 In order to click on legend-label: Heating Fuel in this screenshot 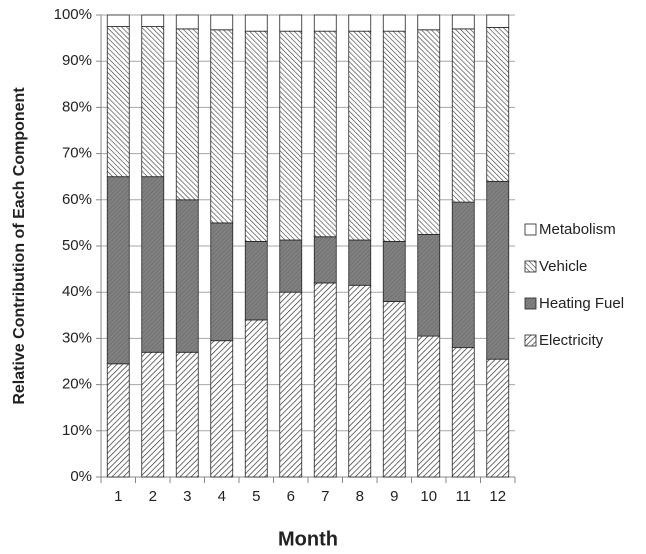, I will do `click(581, 303)`.